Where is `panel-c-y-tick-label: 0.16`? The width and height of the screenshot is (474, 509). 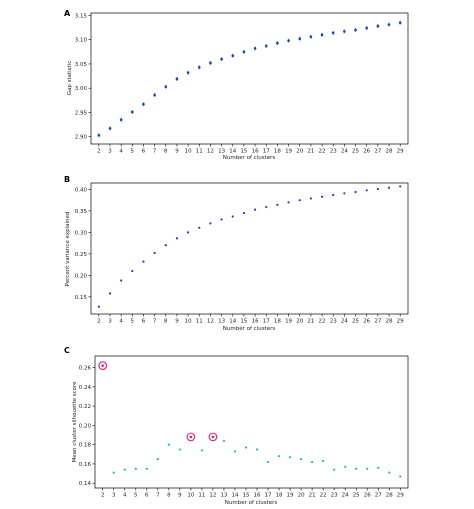 panel-c-y-tick-label: 0.16 is located at coordinates (85, 465).